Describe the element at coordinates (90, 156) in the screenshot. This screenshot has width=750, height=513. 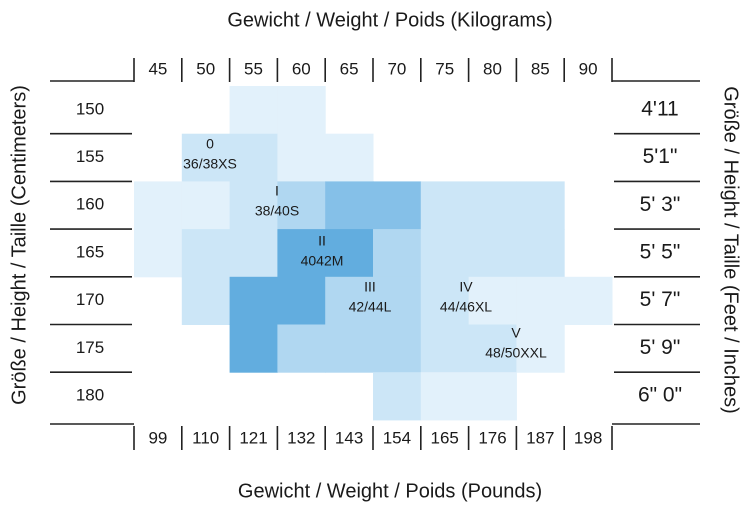
I see `cm-label: 155` at that location.